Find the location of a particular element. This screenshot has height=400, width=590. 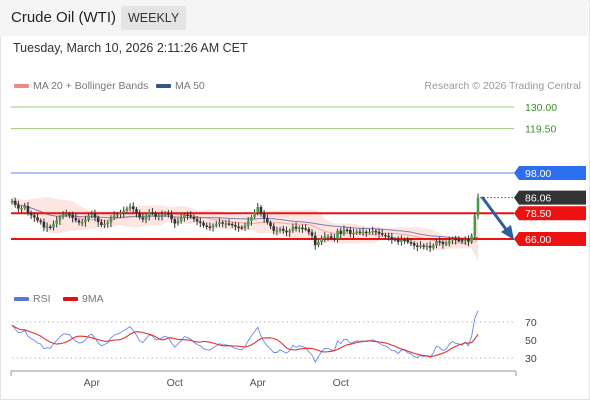

price-label-119.50: 119.50 is located at coordinates (540, 130).